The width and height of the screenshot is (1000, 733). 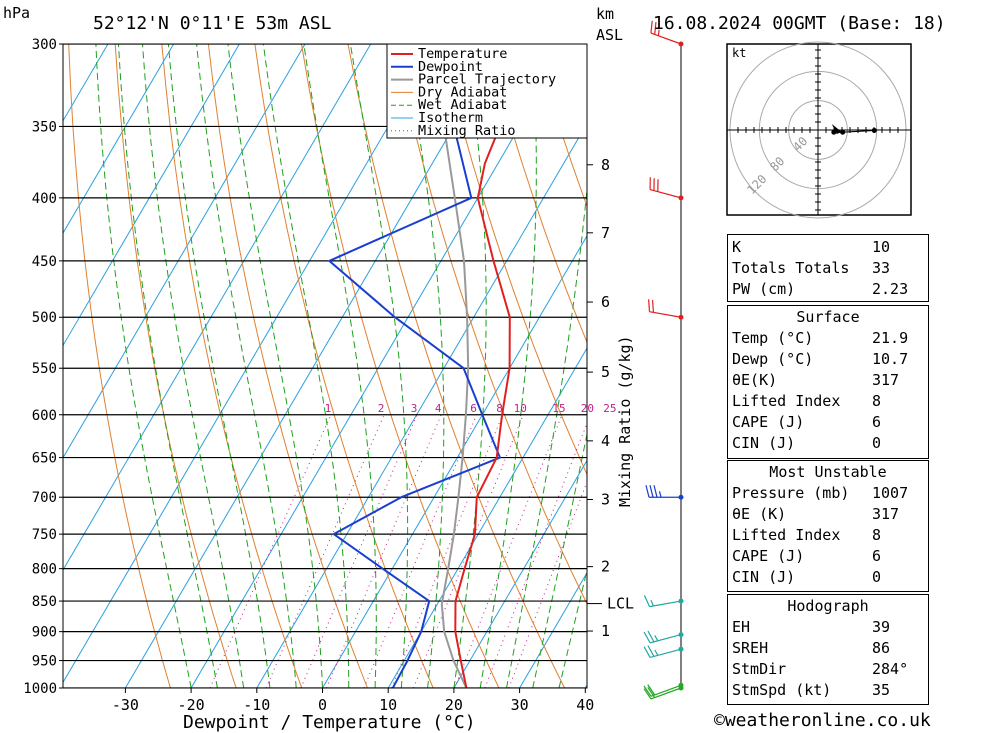 I want to click on table-title-row: Surface, so click(x=828, y=316).